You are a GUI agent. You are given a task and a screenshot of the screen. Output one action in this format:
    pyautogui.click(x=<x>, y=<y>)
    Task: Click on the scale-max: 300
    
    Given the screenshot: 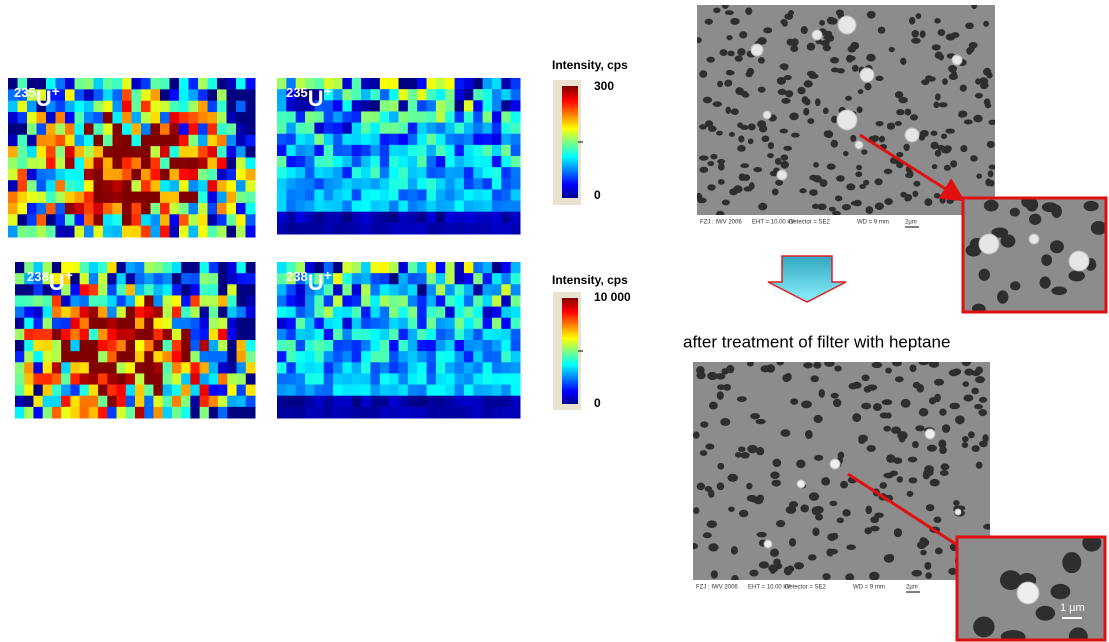 What is the action you would take?
    pyautogui.click(x=604, y=86)
    